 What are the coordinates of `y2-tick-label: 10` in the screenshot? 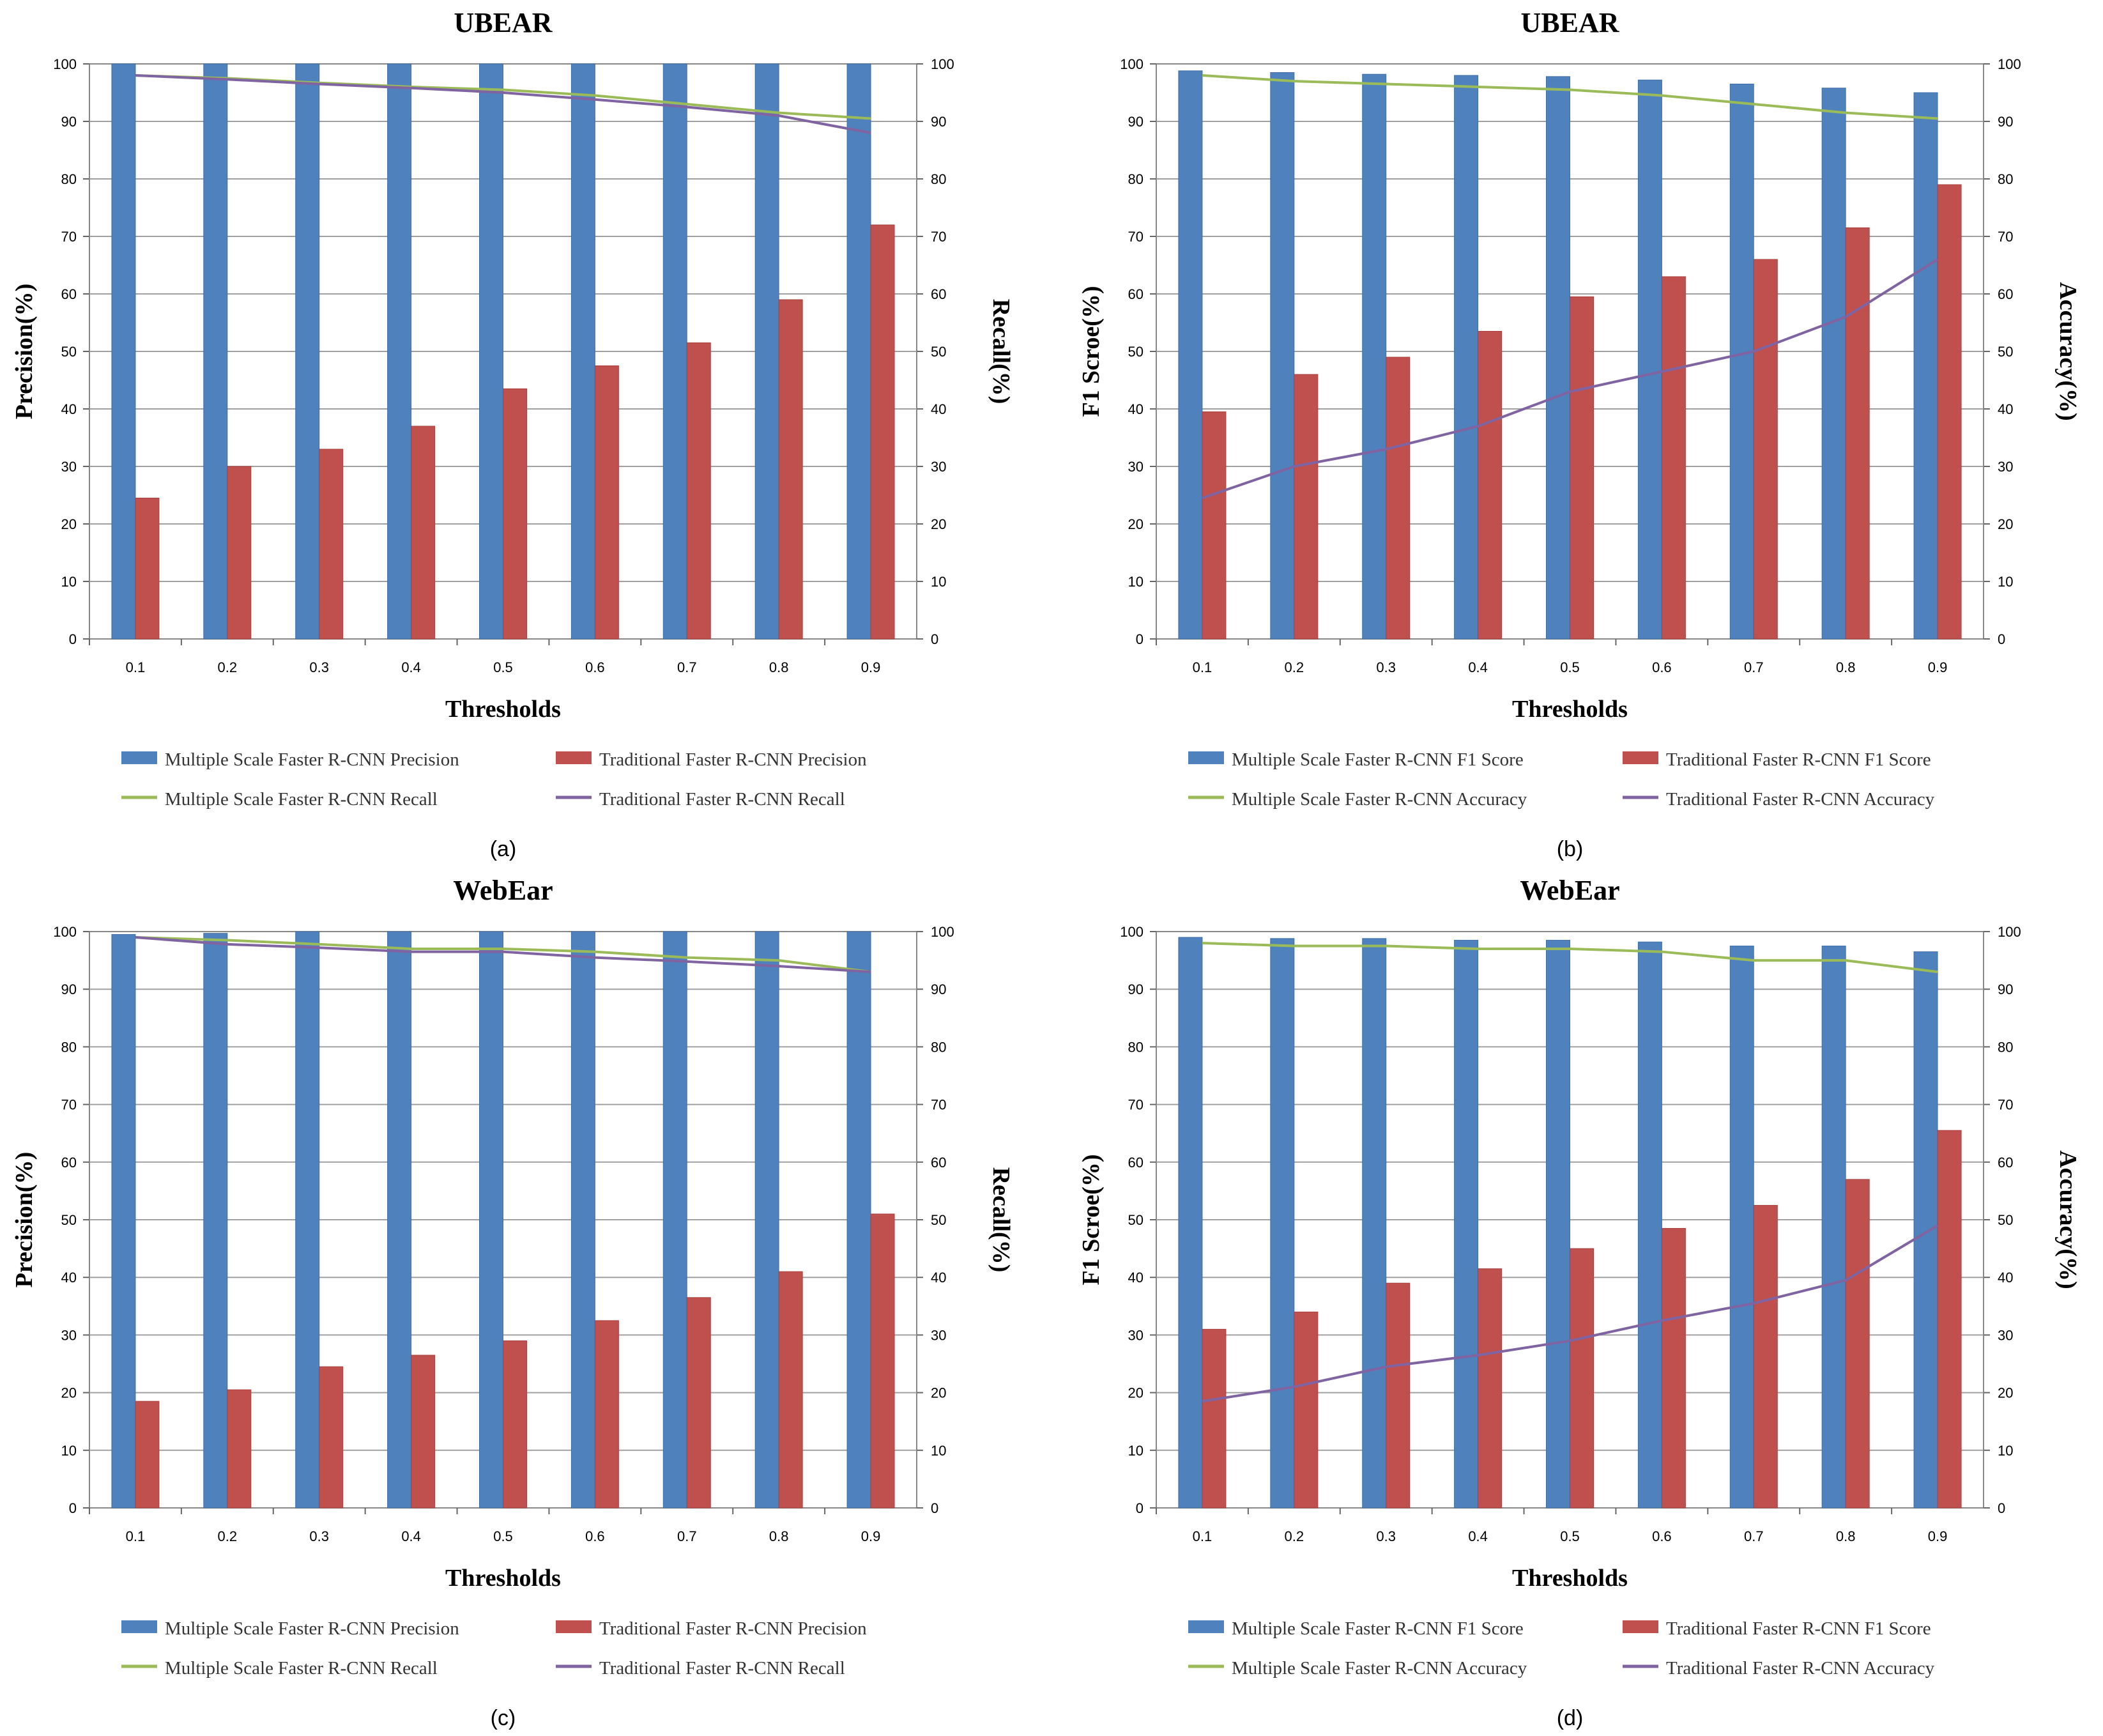 It's located at (938, 582).